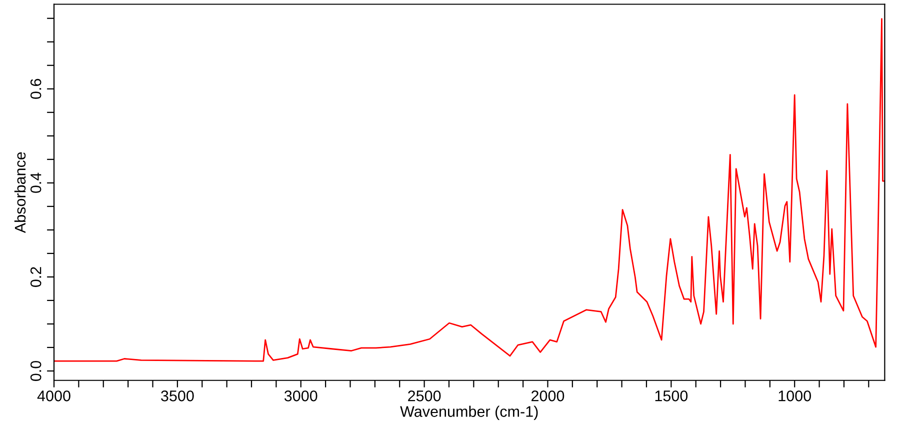 This screenshot has height=425, width=900. What do you see at coordinates (20, 193) in the screenshot?
I see `y-axis-title: Absorbance` at bounding box center [20, 193].